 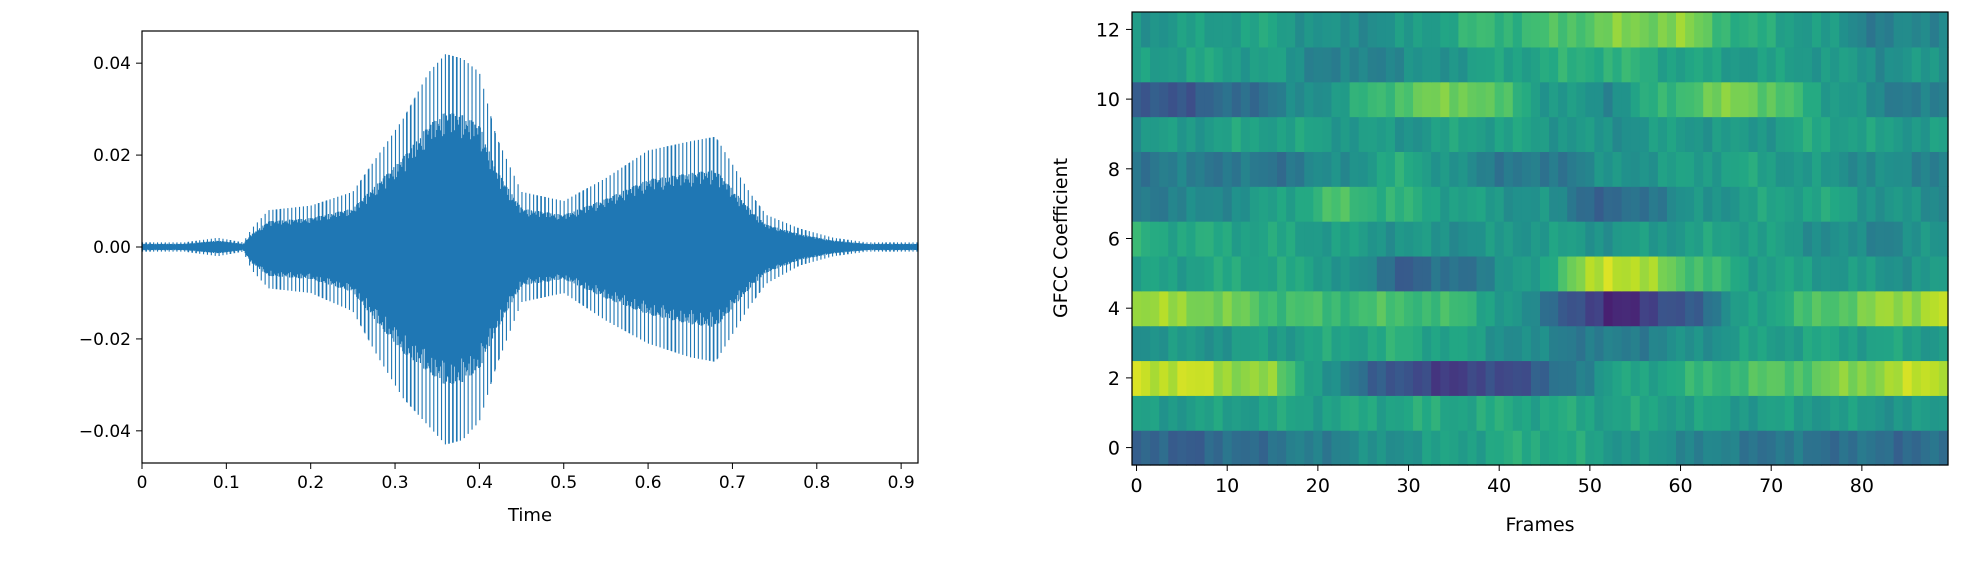 What do you see at coordinates (142, 483) in the screenshot?
I see `waveform-x-tick-label: 0` at bounding box center [142, 483].